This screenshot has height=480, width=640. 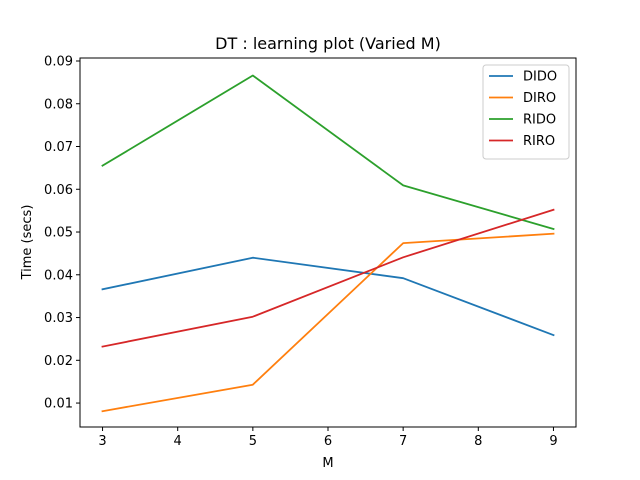 I want to click on legend: DIDO DIRO RIDO RIRO, so click(x=526, y=112).